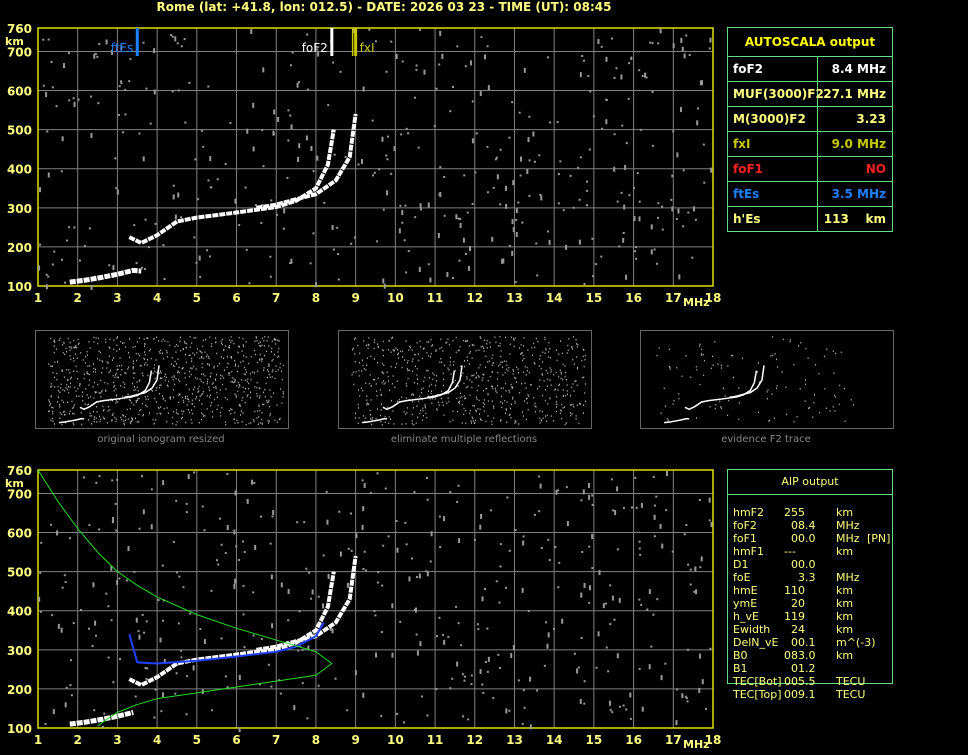 This screenshot has height=755, width=968. I want to click on thumbnail-caption: eliminate multiple reflections, so click(464, 439).